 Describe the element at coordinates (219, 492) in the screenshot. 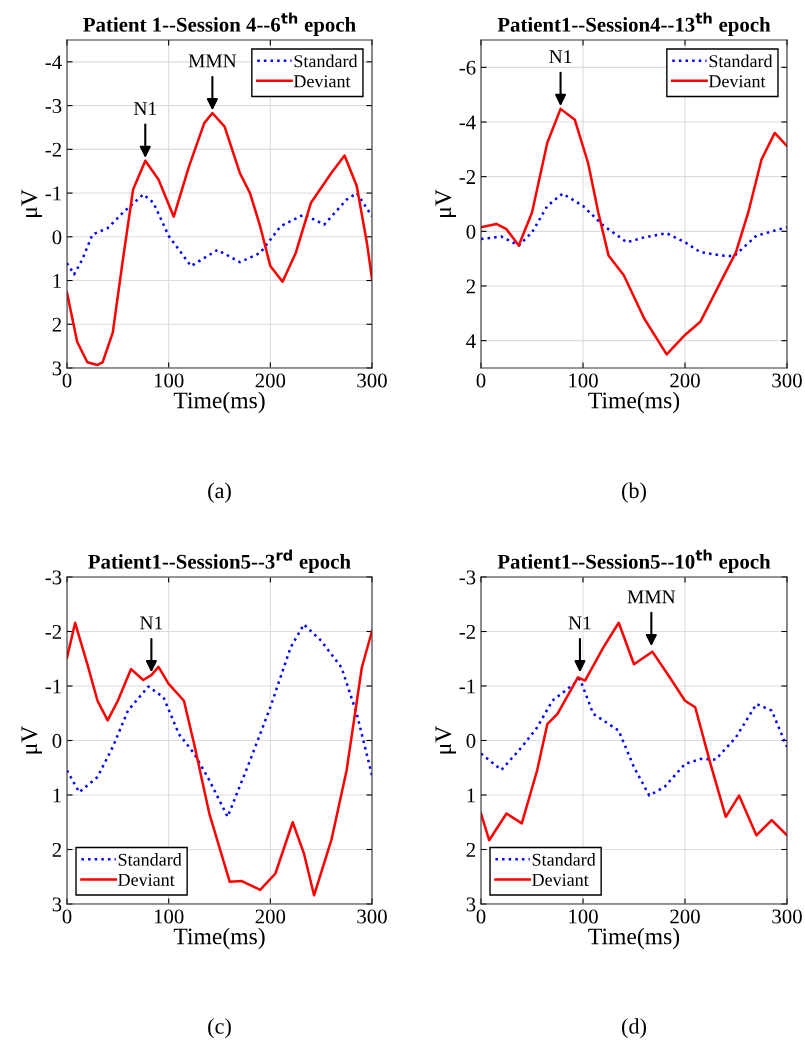

I see `text: (a)` at that location.